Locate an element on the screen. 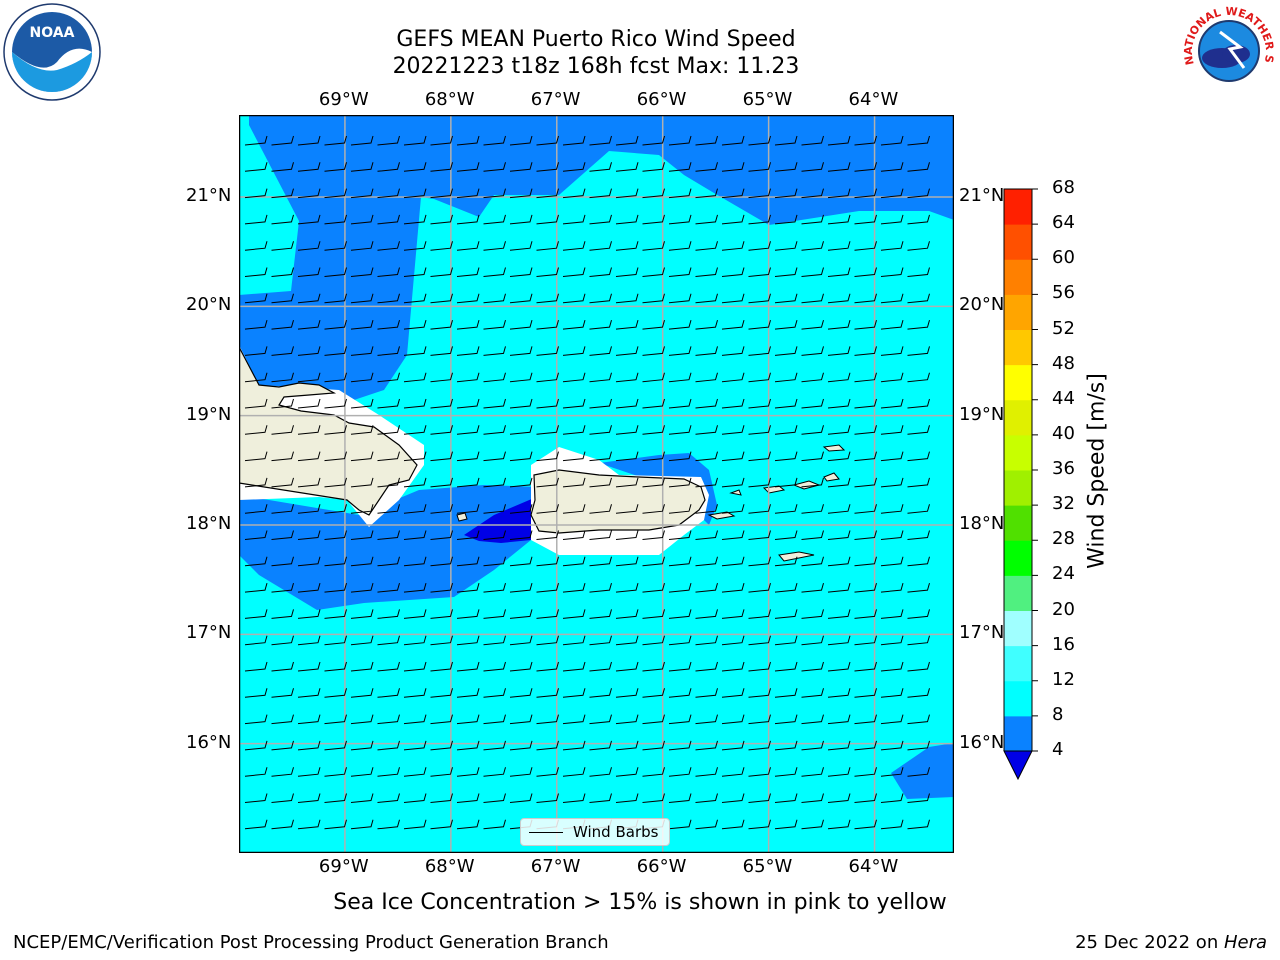  colorbar-label-13: 56 is located at coordinates (1063, 293).